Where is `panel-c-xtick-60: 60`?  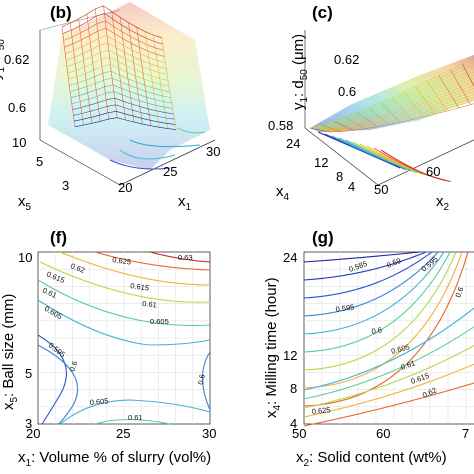 panel-c-xtick-60: 60 is located at coordinates (433, 171).